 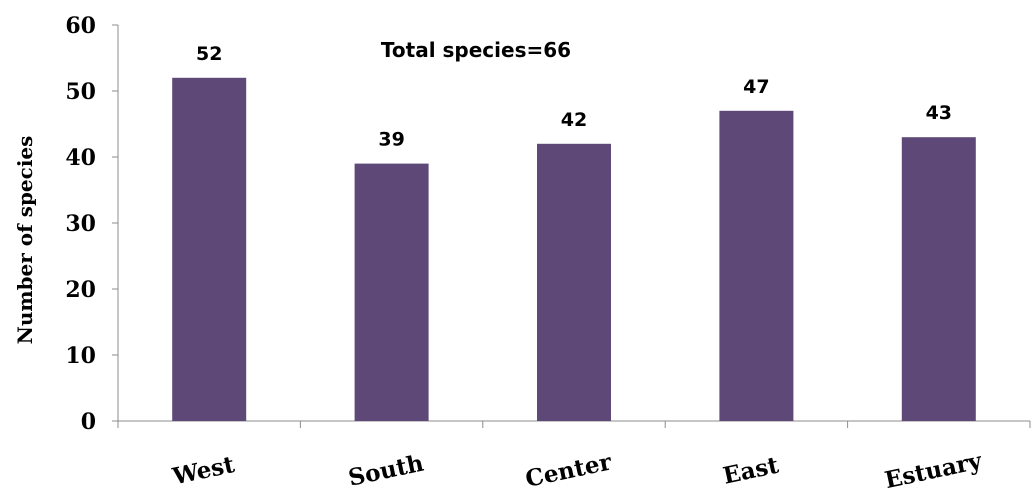 I want to click on data-label: 43, so click(x=939, y=113).